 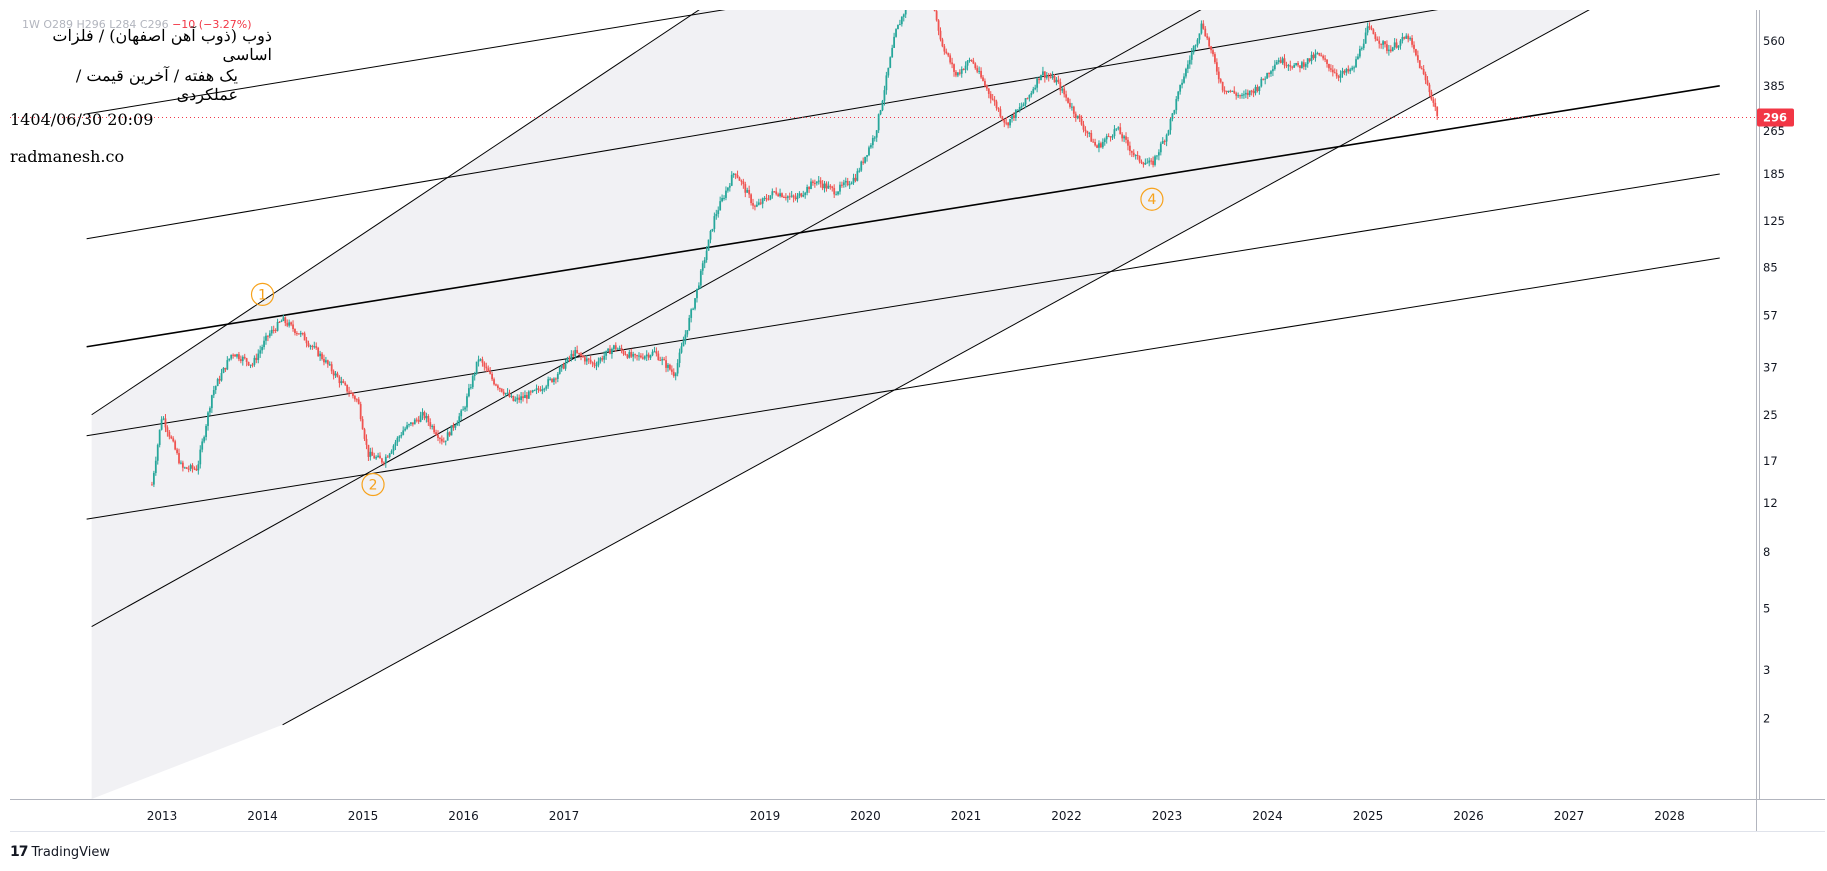 I want to click on price-axis, so click(x=1756, y=420).